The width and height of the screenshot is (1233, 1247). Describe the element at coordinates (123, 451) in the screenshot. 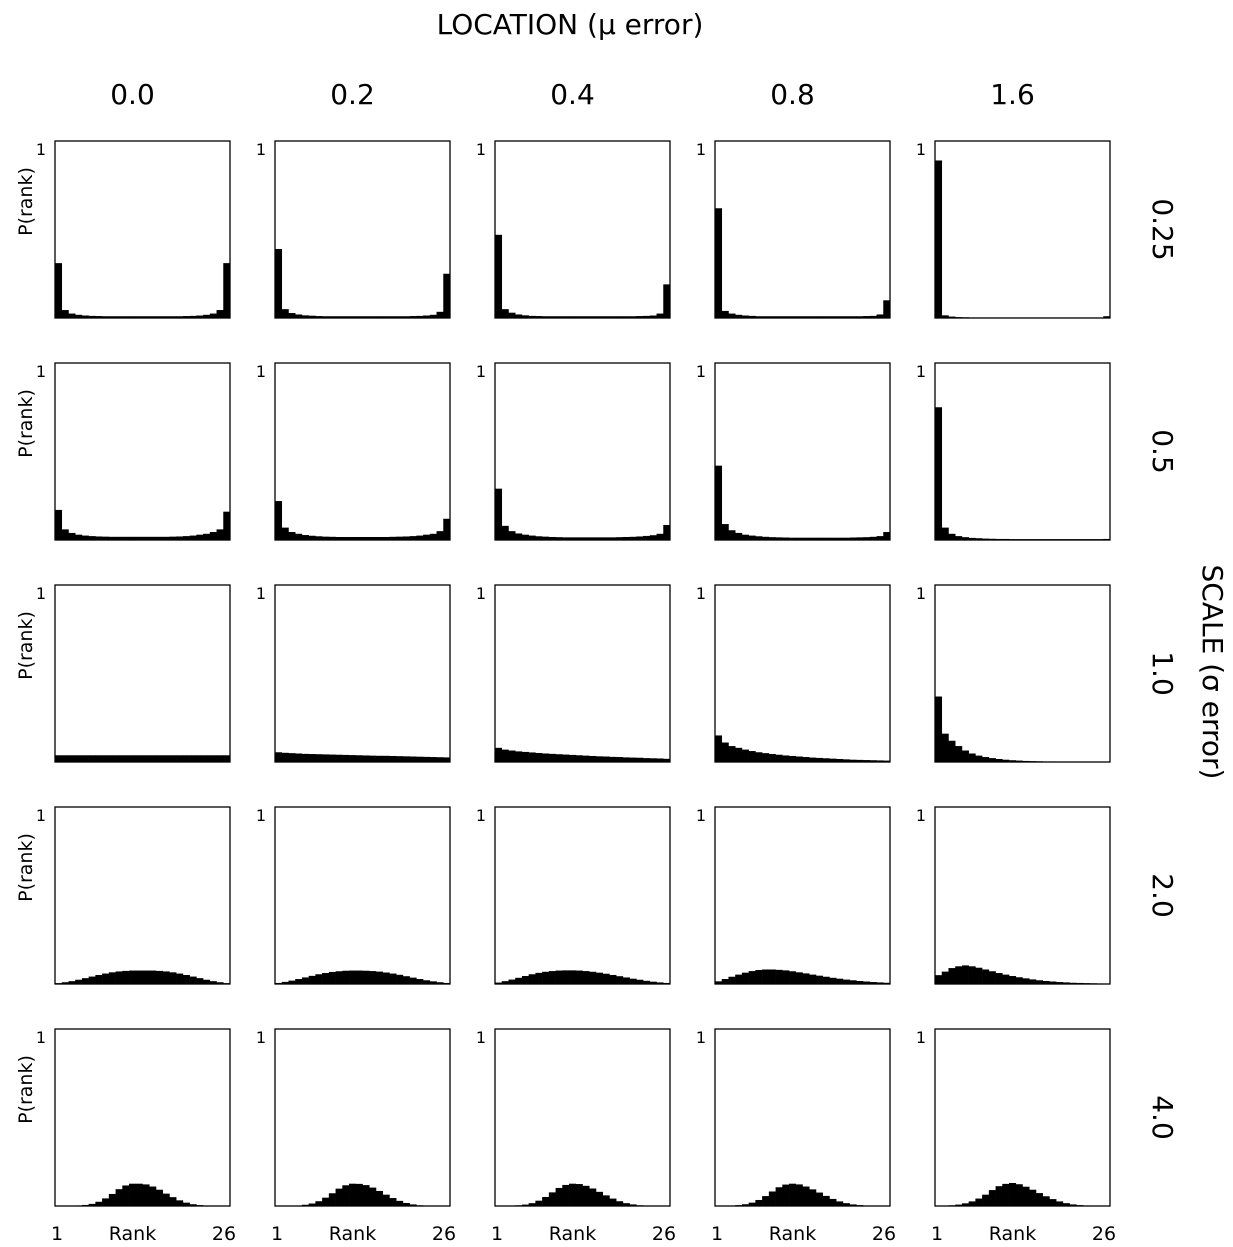

I see `histogram-panel: 1 P(rank)` at that location.